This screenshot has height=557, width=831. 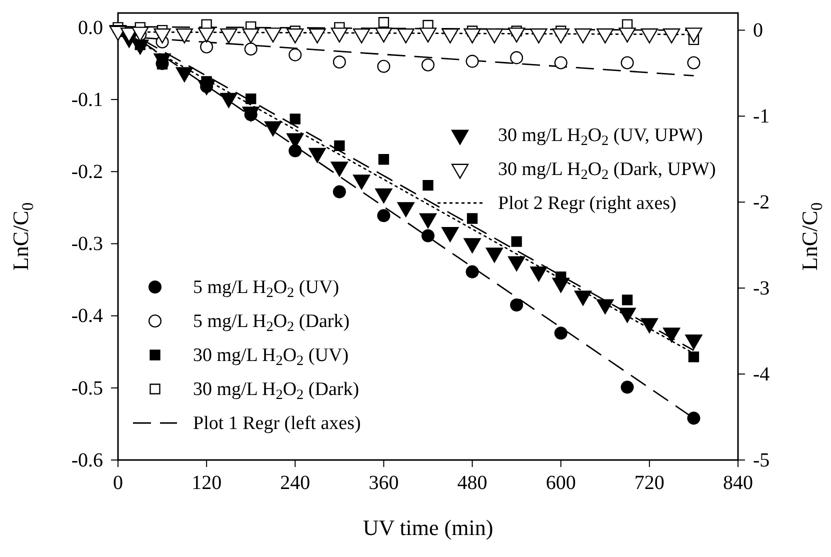 What do you see at coordinates (87, 388) in the screenshot?
I see `y-tick-label: -0.5` at bounding box center [87, 388].